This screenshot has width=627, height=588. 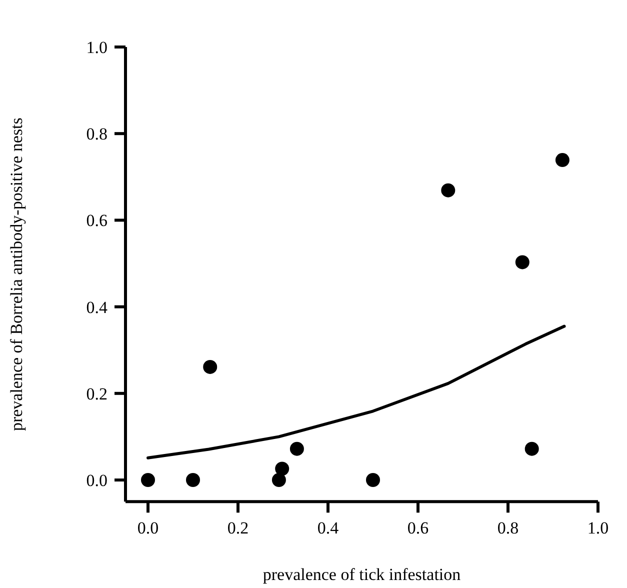 What do you see at coordinates (16, 275) in the screenshot?
I see `y-axis-title: prevalence of Borrelia antibody-positive nests` at bounding box center [16, 275].